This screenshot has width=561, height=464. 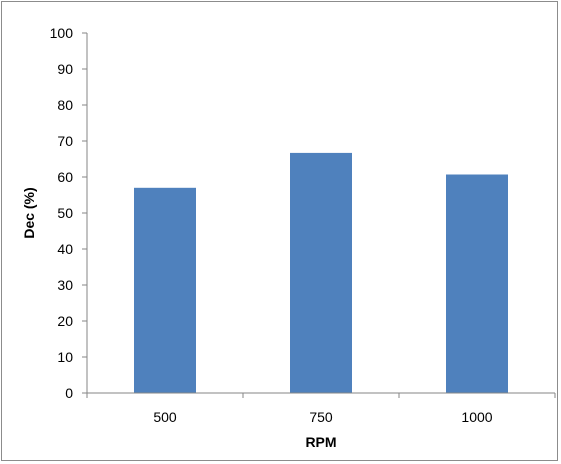 What do you see at coordinates (65, 213) in the screenshot?
I see `y-tick-label: 50` at bounding box center [65, 213].